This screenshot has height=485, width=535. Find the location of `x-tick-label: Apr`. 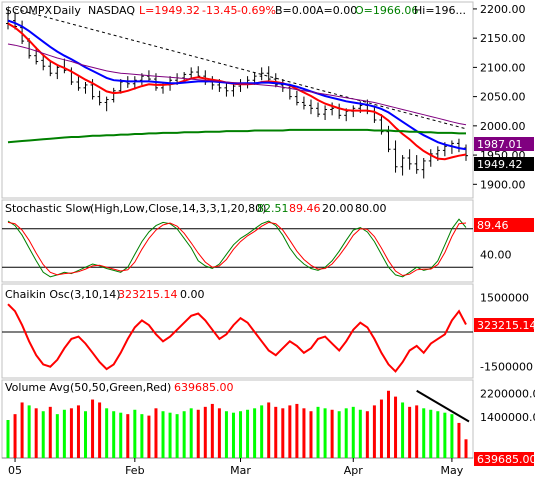

x-tick-label: Apr is located at coordinates (354, 470).